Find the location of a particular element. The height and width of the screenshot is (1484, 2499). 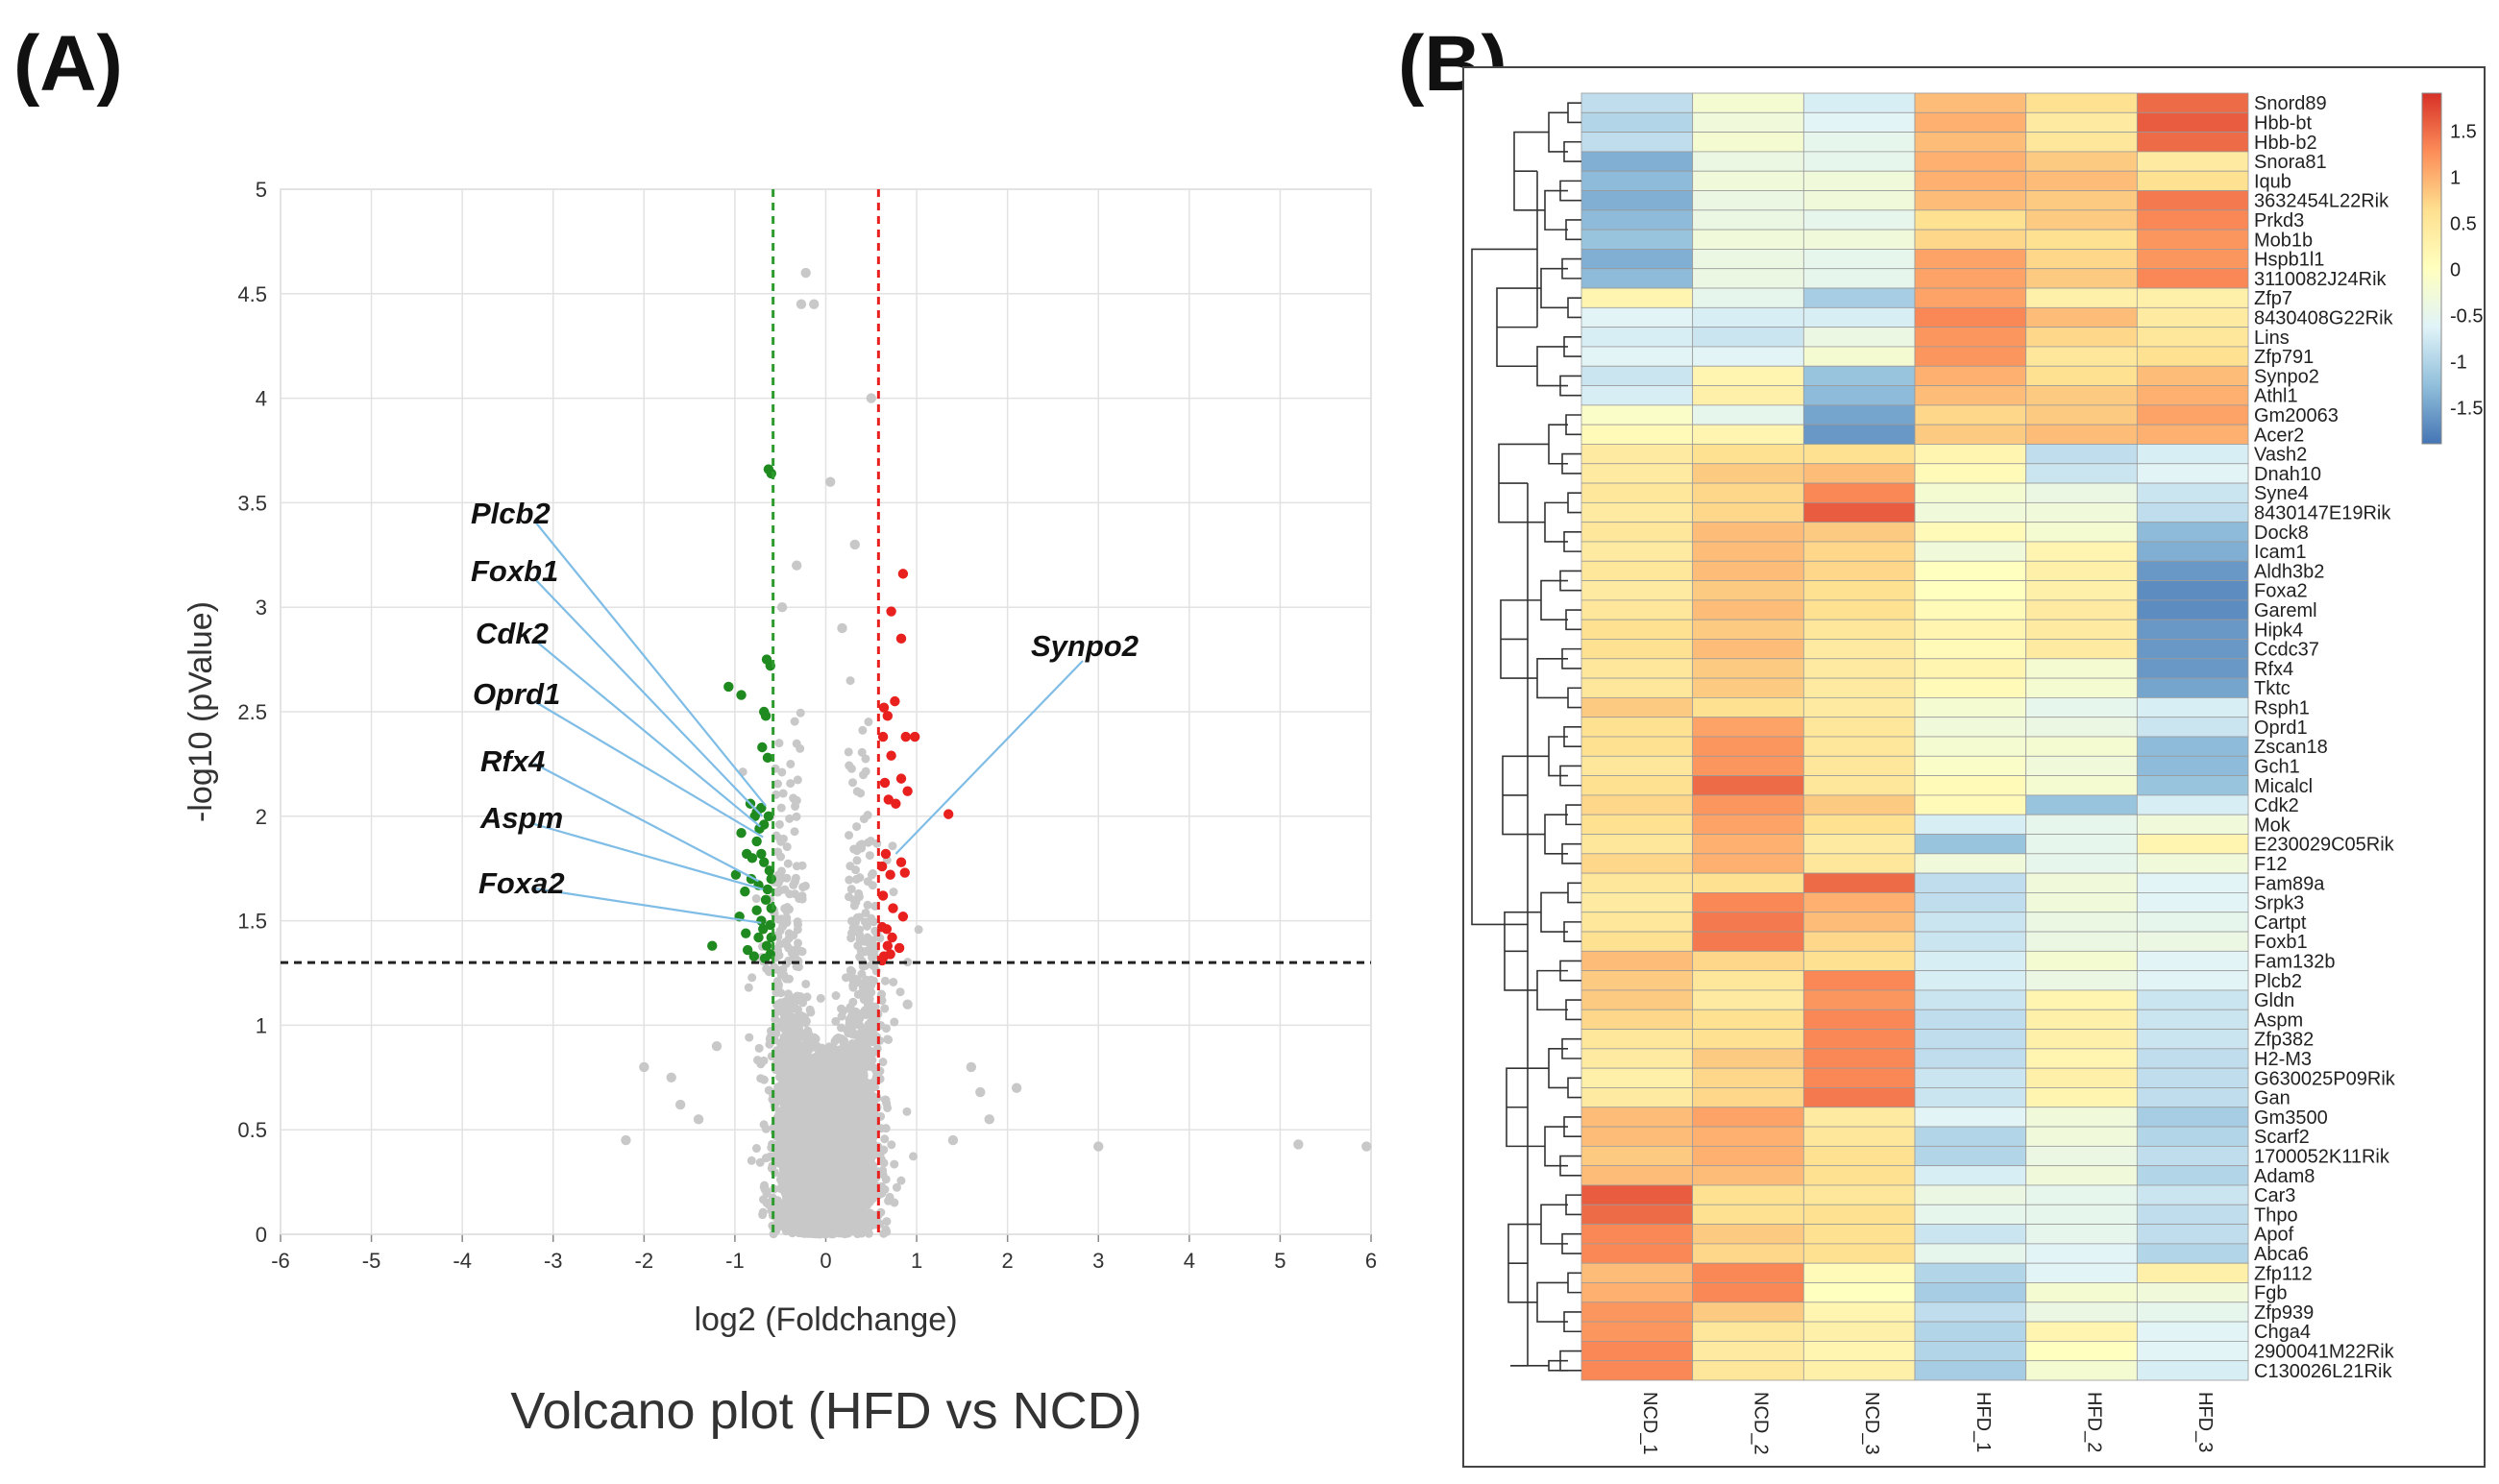

panel-label-a: (A) is located at coordinates (68, 64).